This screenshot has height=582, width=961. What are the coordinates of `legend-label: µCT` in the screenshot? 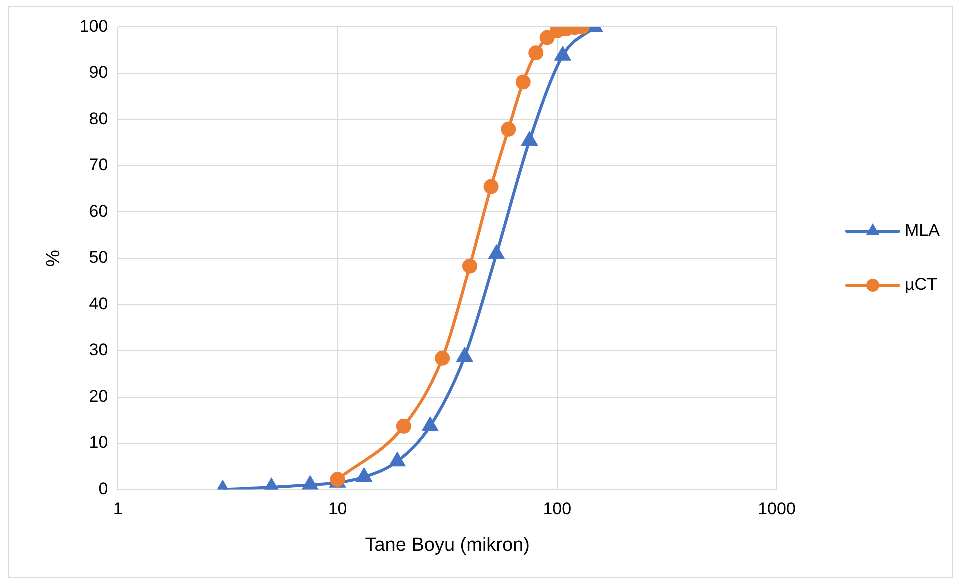 It's located at (921, 284).